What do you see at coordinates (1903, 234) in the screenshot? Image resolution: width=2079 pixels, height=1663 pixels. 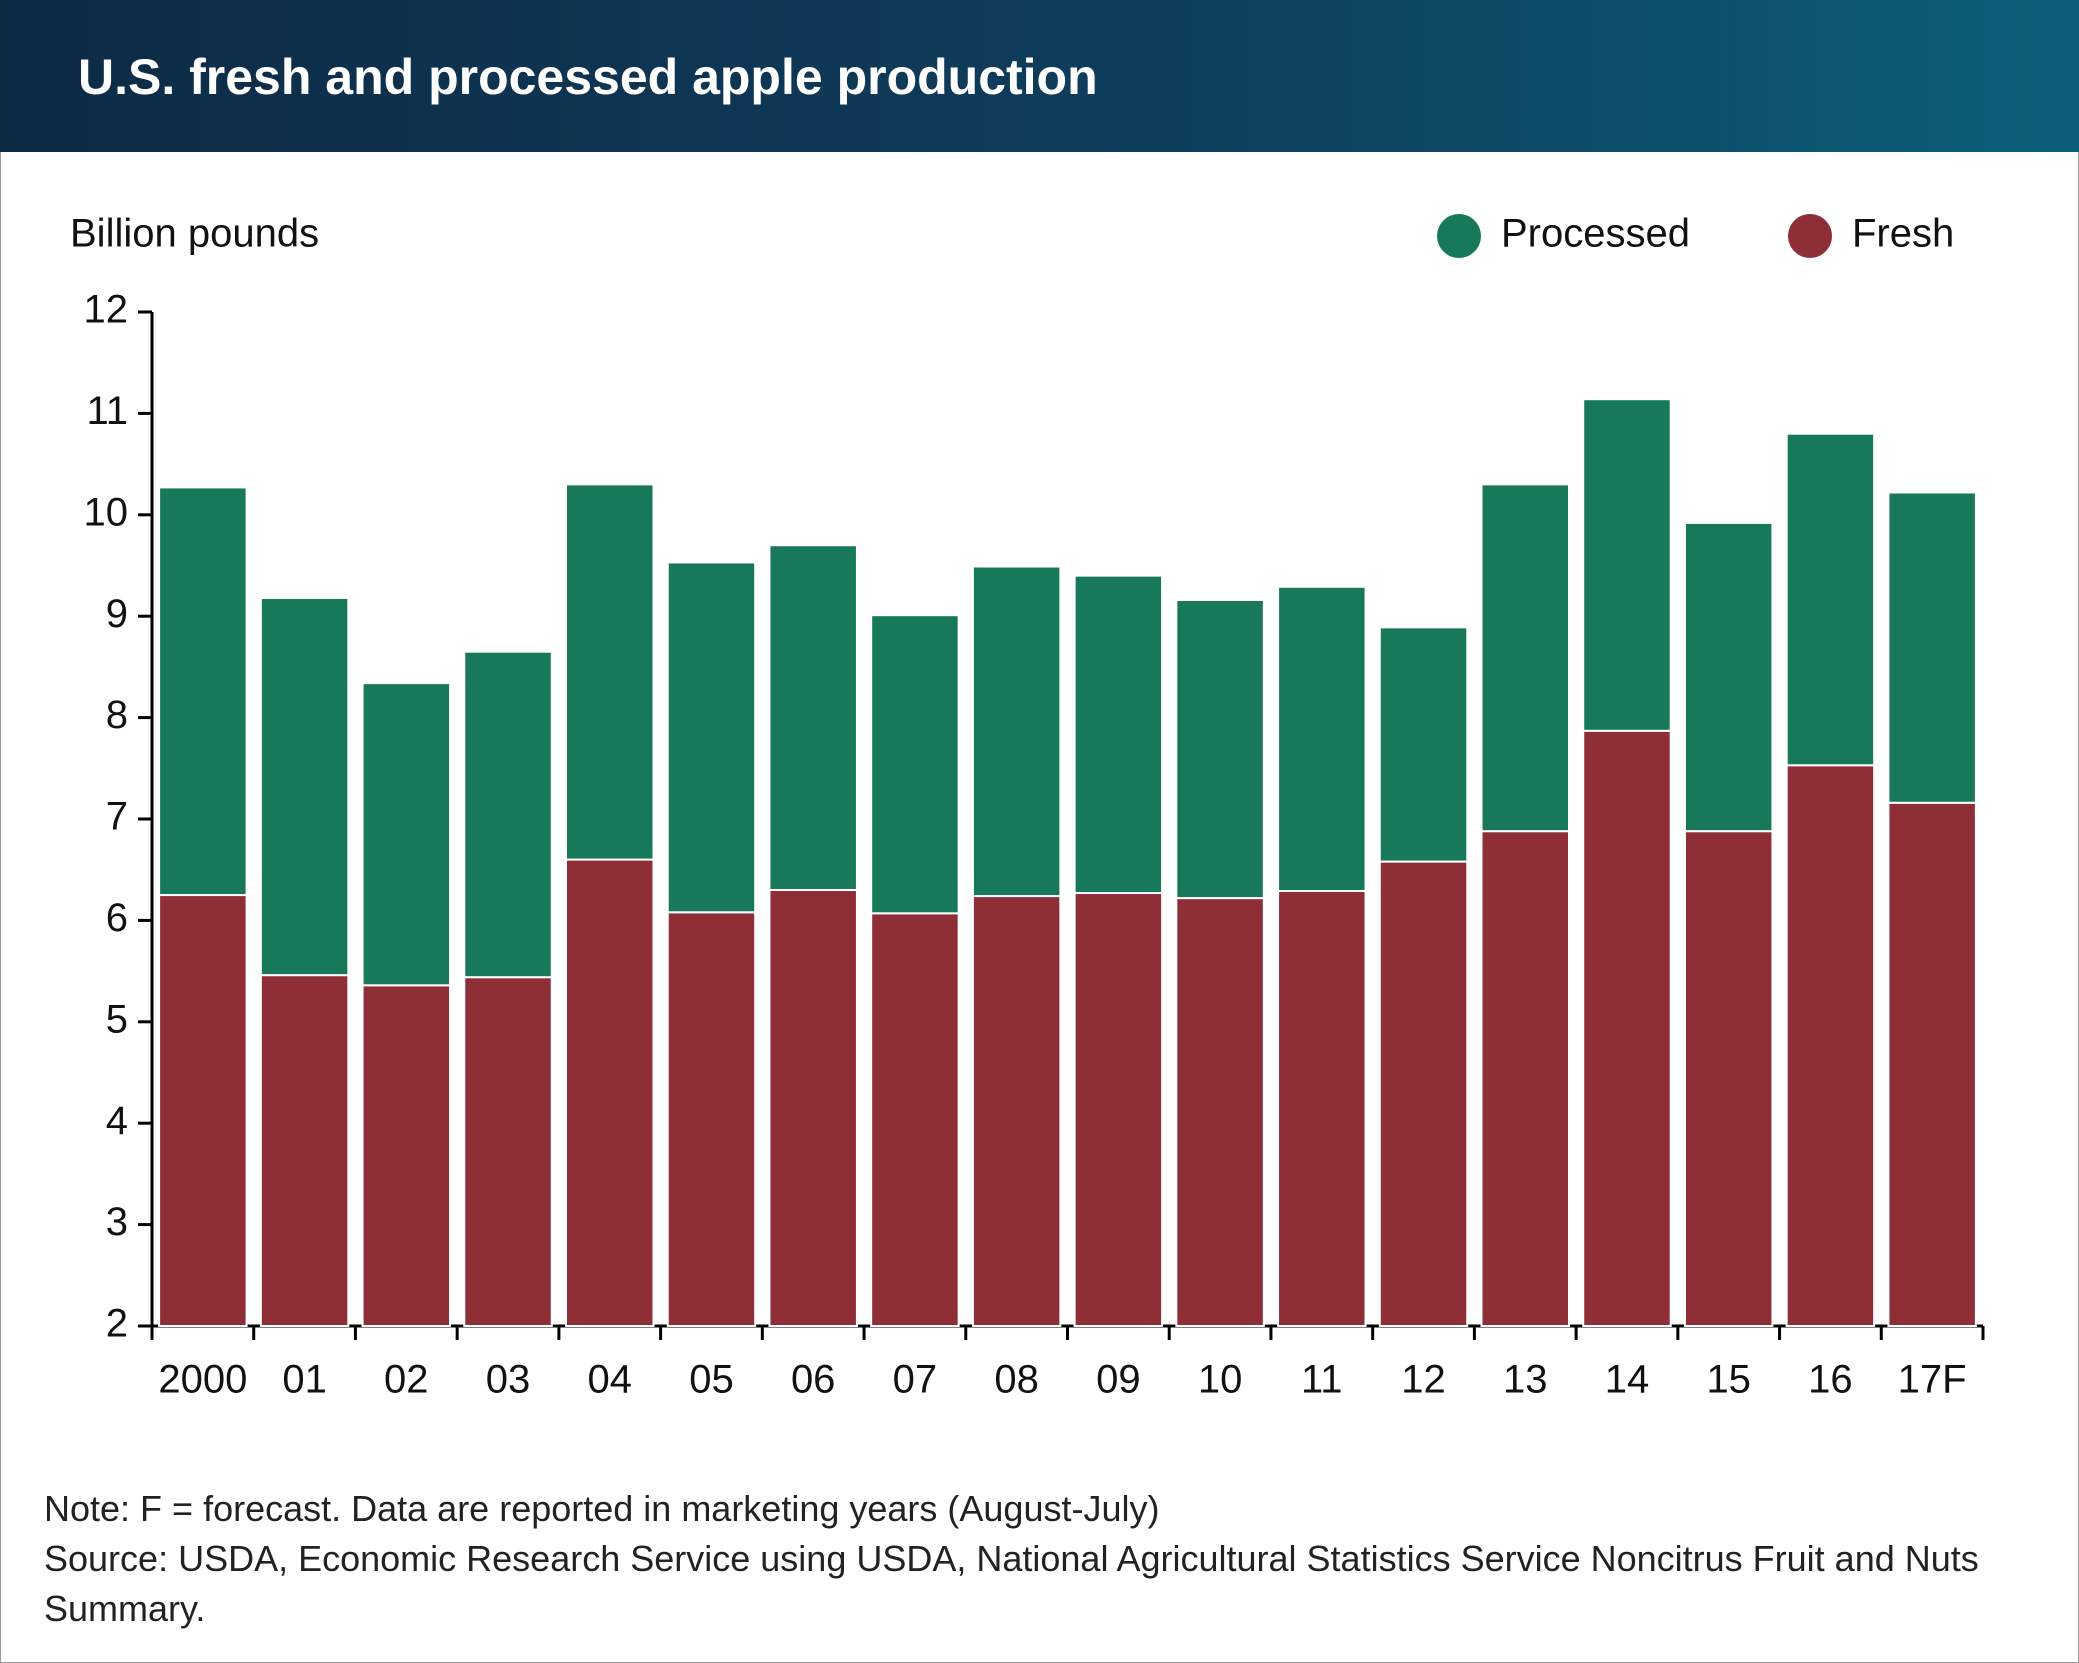 I see `legend-label: Fresh` at bounding box center [1903, 234].